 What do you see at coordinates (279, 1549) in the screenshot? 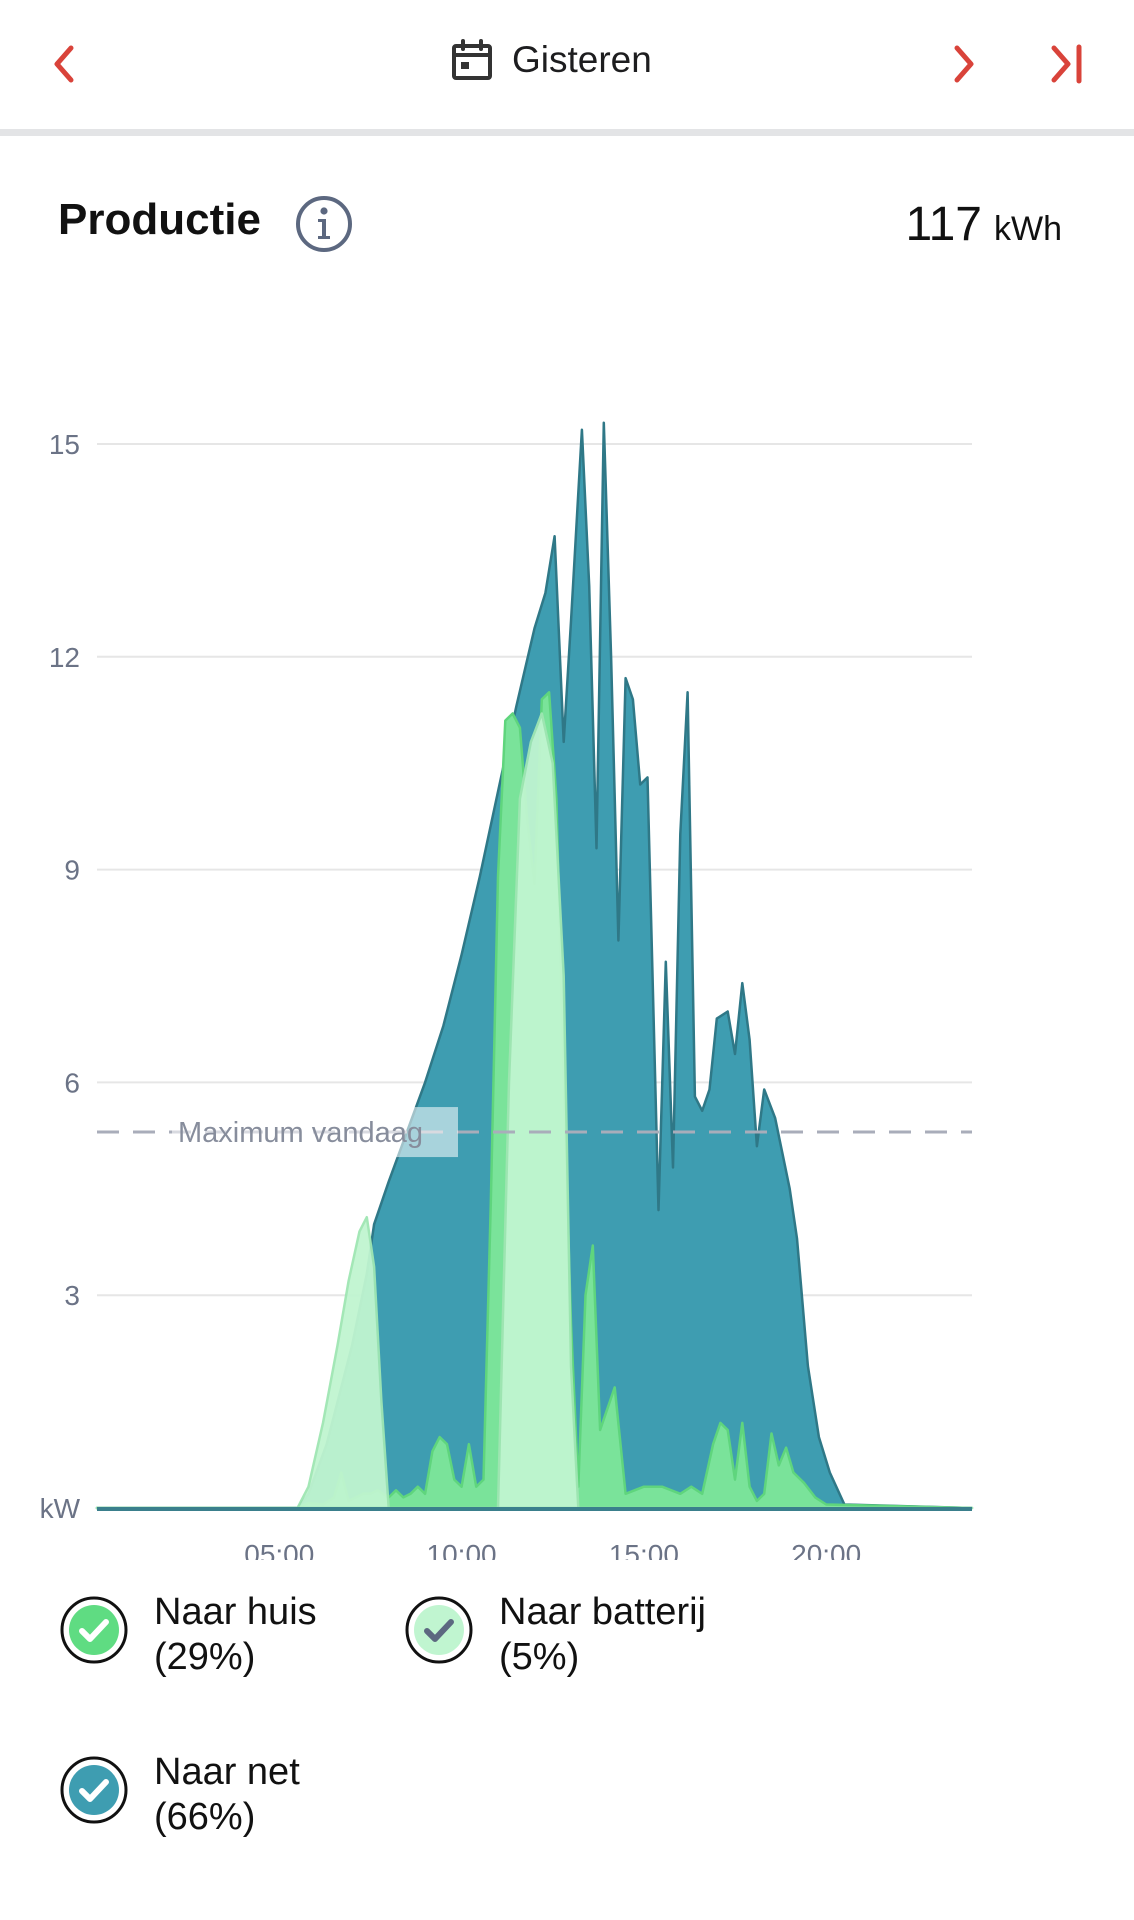
I see `x-tick-label: 05:00` at bounding box center [279, 1549].